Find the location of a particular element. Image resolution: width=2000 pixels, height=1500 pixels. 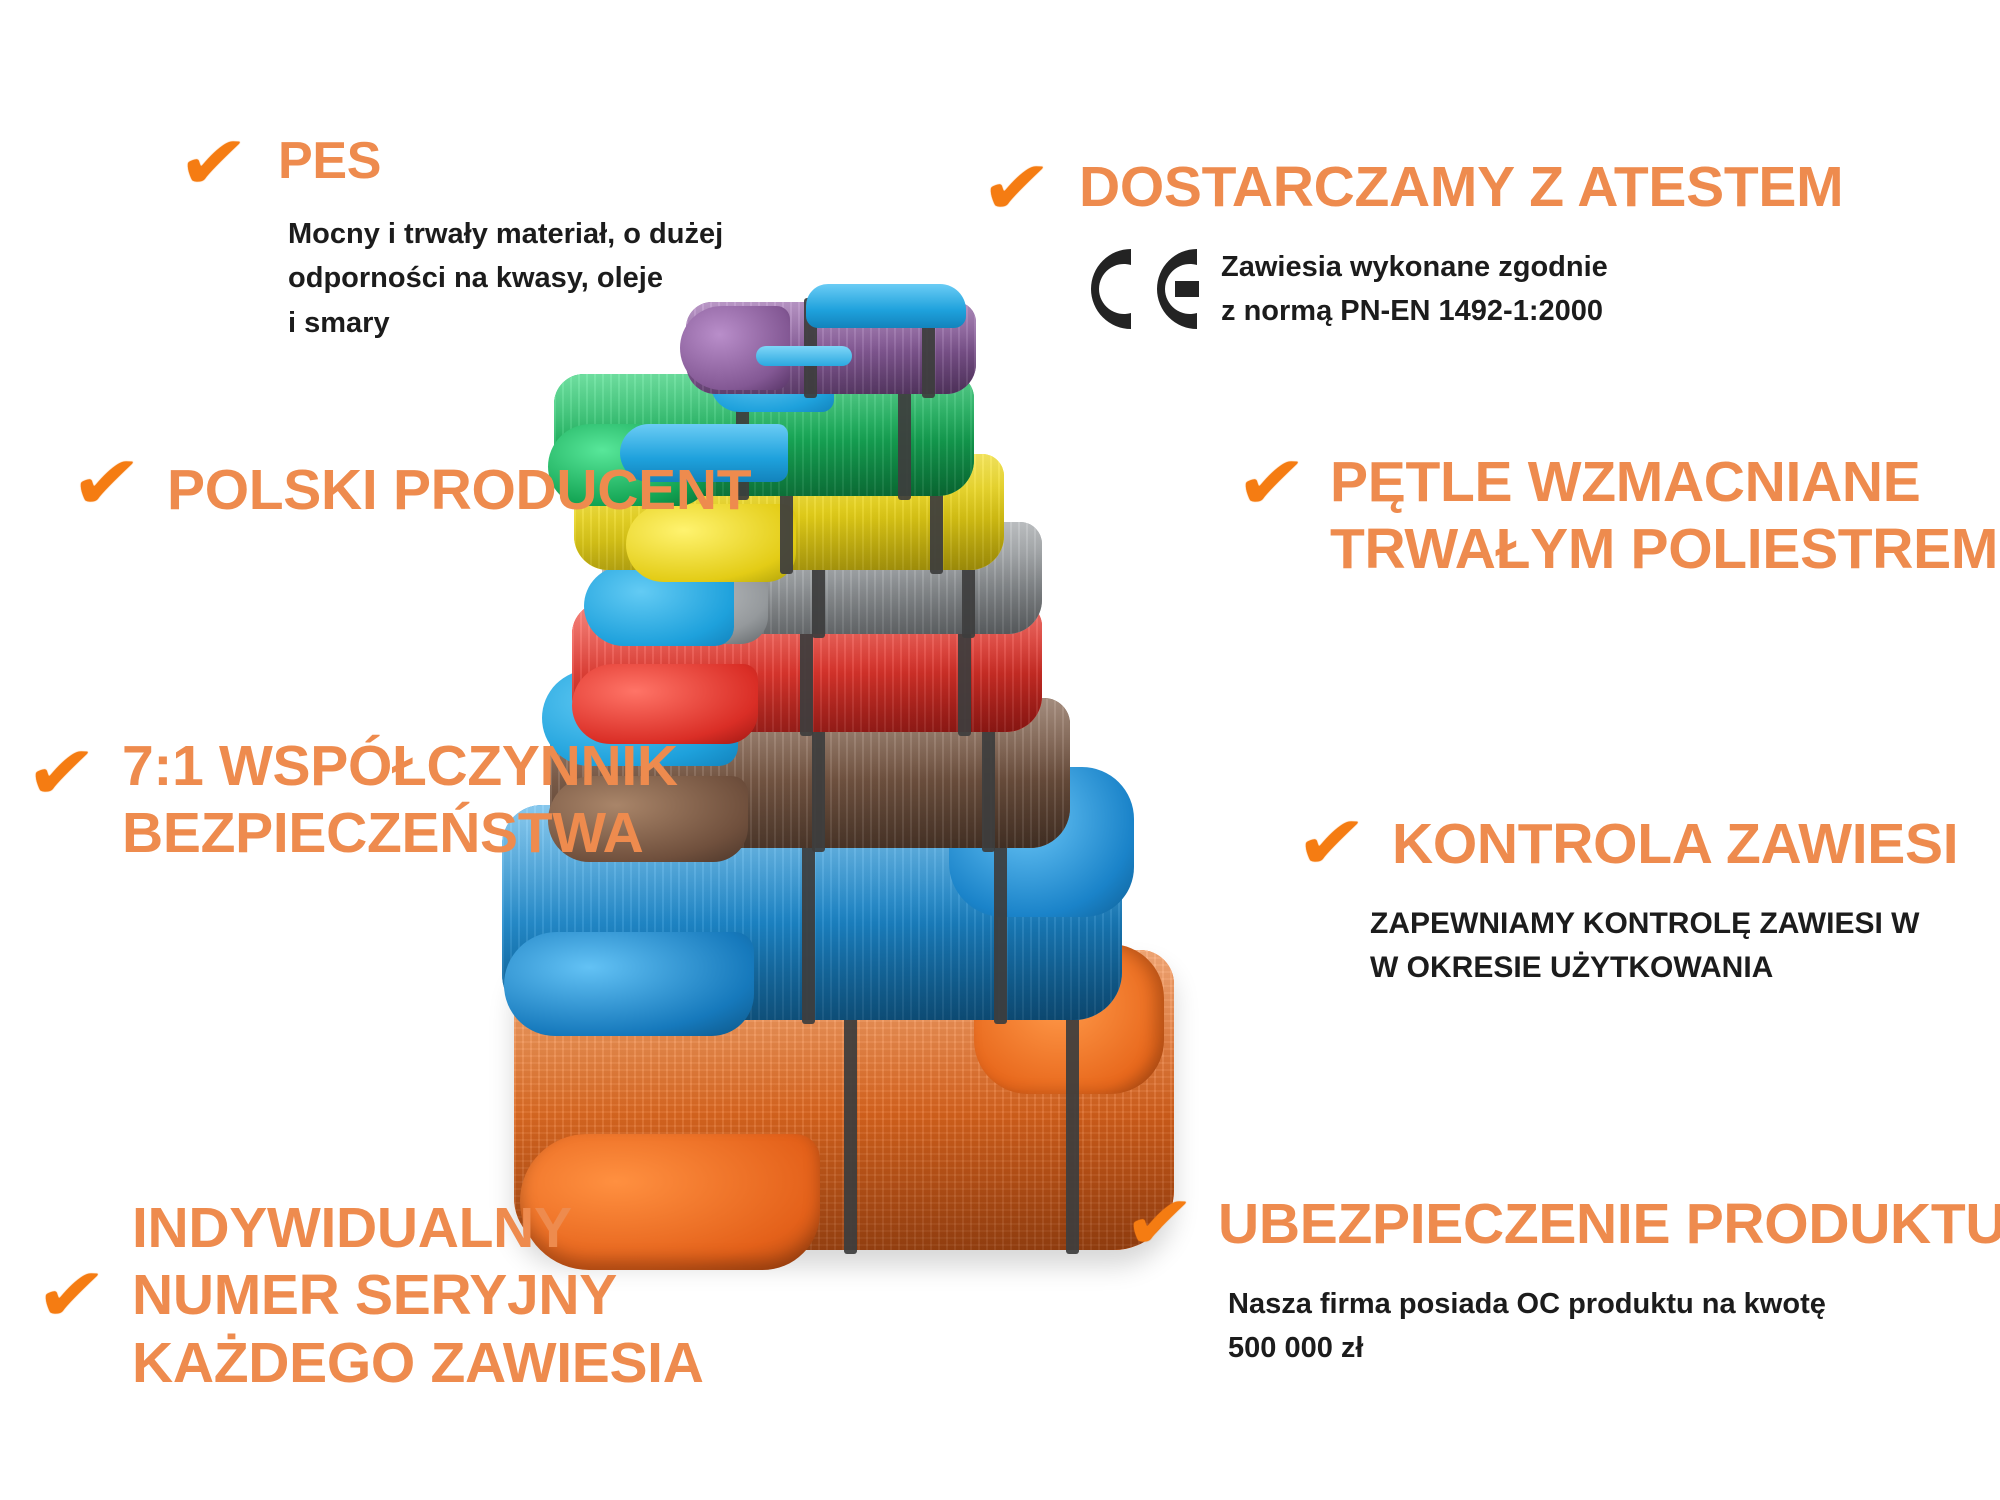

feature-atest-heading: DOSTARCZAMY Z ATESTEM is located at coordinates (1461, 187).